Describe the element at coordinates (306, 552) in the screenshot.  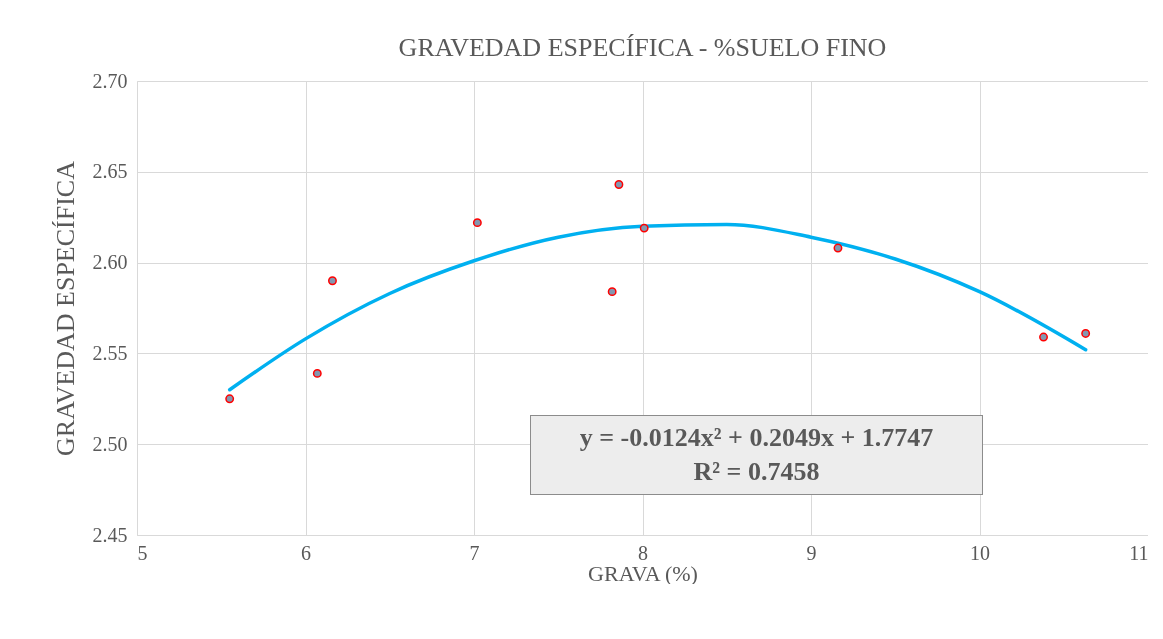
I see `x-tick-label: 6` at that location.